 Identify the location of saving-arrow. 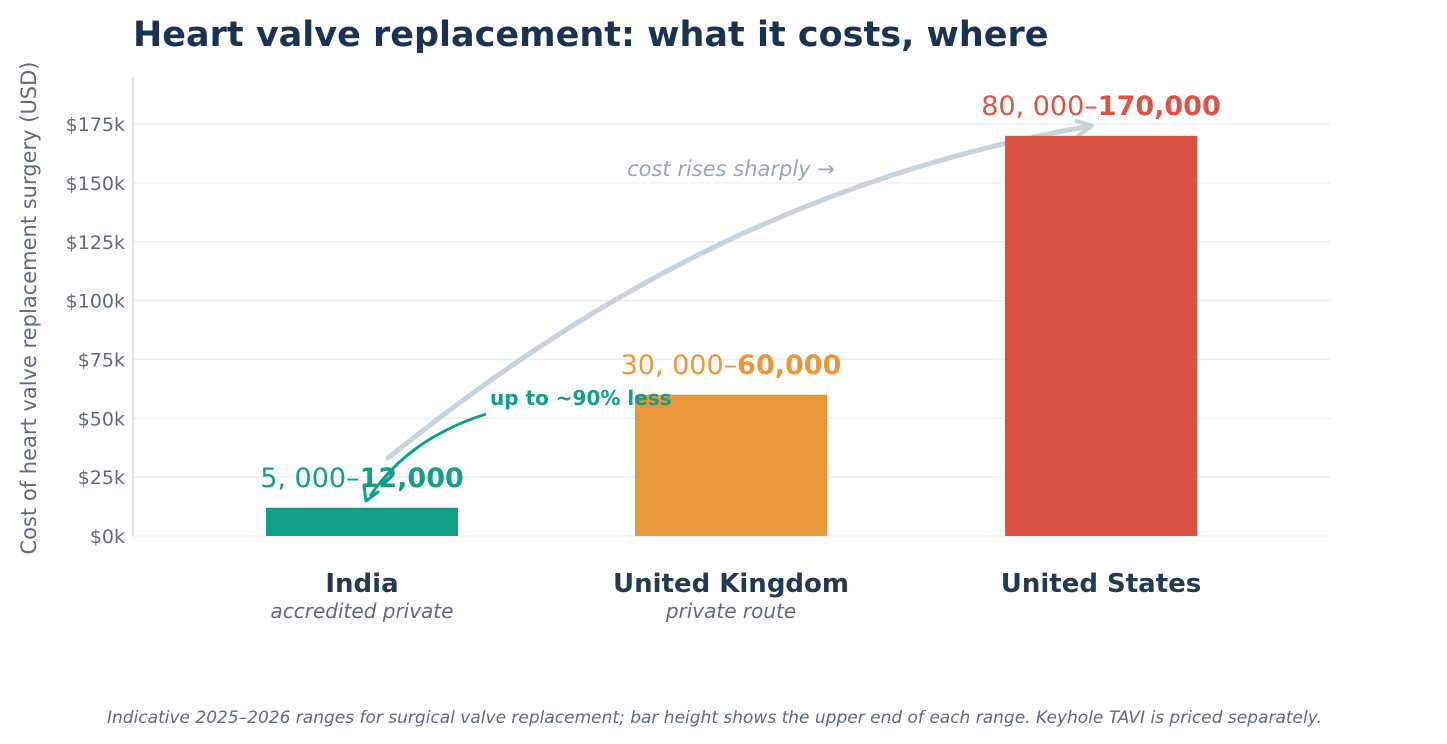
(427, 454).